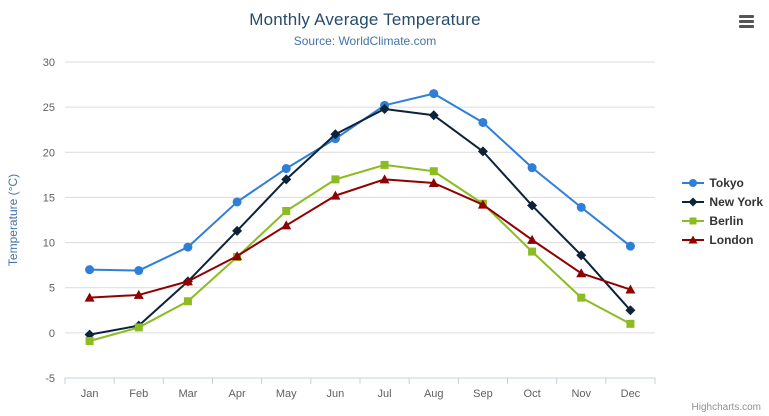 Image resolution: width=769 pixels, height=416 pixels. What do you see at coordinates (722, 211) in the screenshot?
I see `legend: Tokyo New York Berlin London` at bounding box center [722, 211].